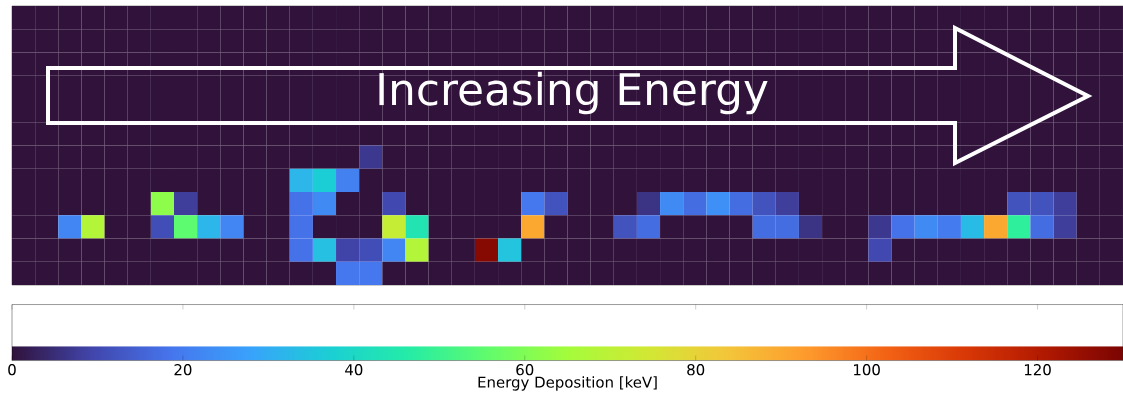  I want to click on color-bar-label: 80, so click(696, 370).